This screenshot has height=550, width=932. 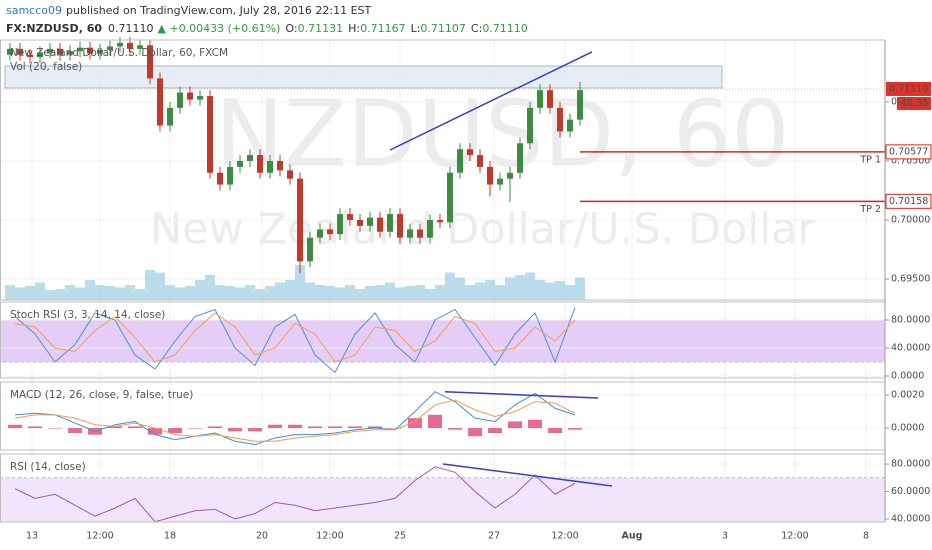 I want to click on pane-title: New Zealand Dollar/U.S. Dollar, 60, FXCM, so click(x=119, y=53).